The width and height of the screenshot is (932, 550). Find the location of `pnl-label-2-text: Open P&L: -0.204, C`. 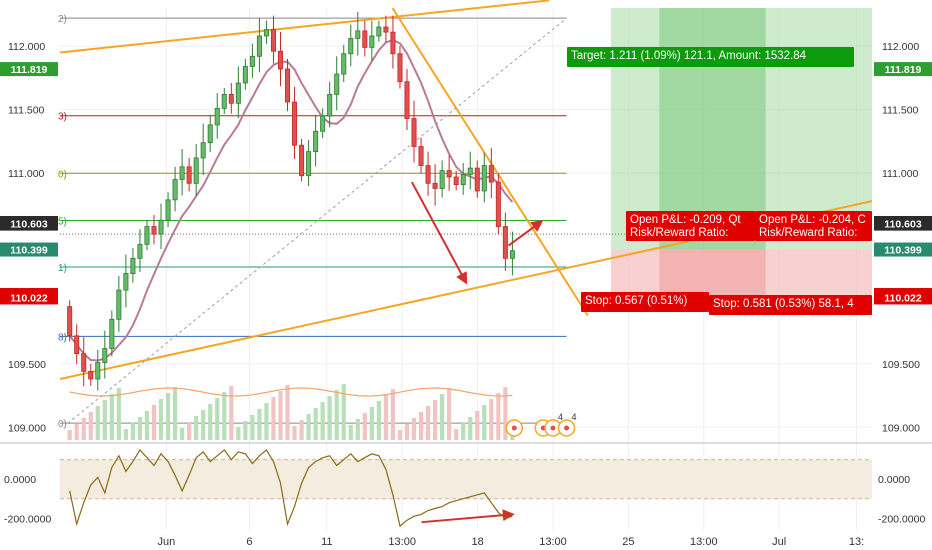

pnl-label-2-text: Open P&L: -0.204, C is located at coordinates (812, 220).